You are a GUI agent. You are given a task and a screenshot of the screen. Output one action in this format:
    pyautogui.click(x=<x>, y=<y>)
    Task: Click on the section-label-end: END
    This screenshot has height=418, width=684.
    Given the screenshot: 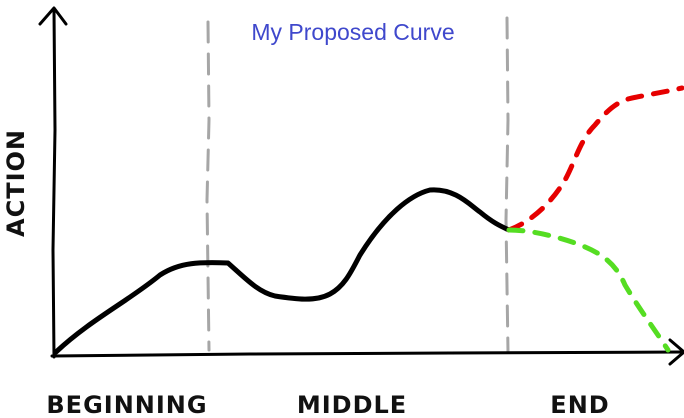 What is the action you would take?
    pyautogui.click(x=579, y=404)
    